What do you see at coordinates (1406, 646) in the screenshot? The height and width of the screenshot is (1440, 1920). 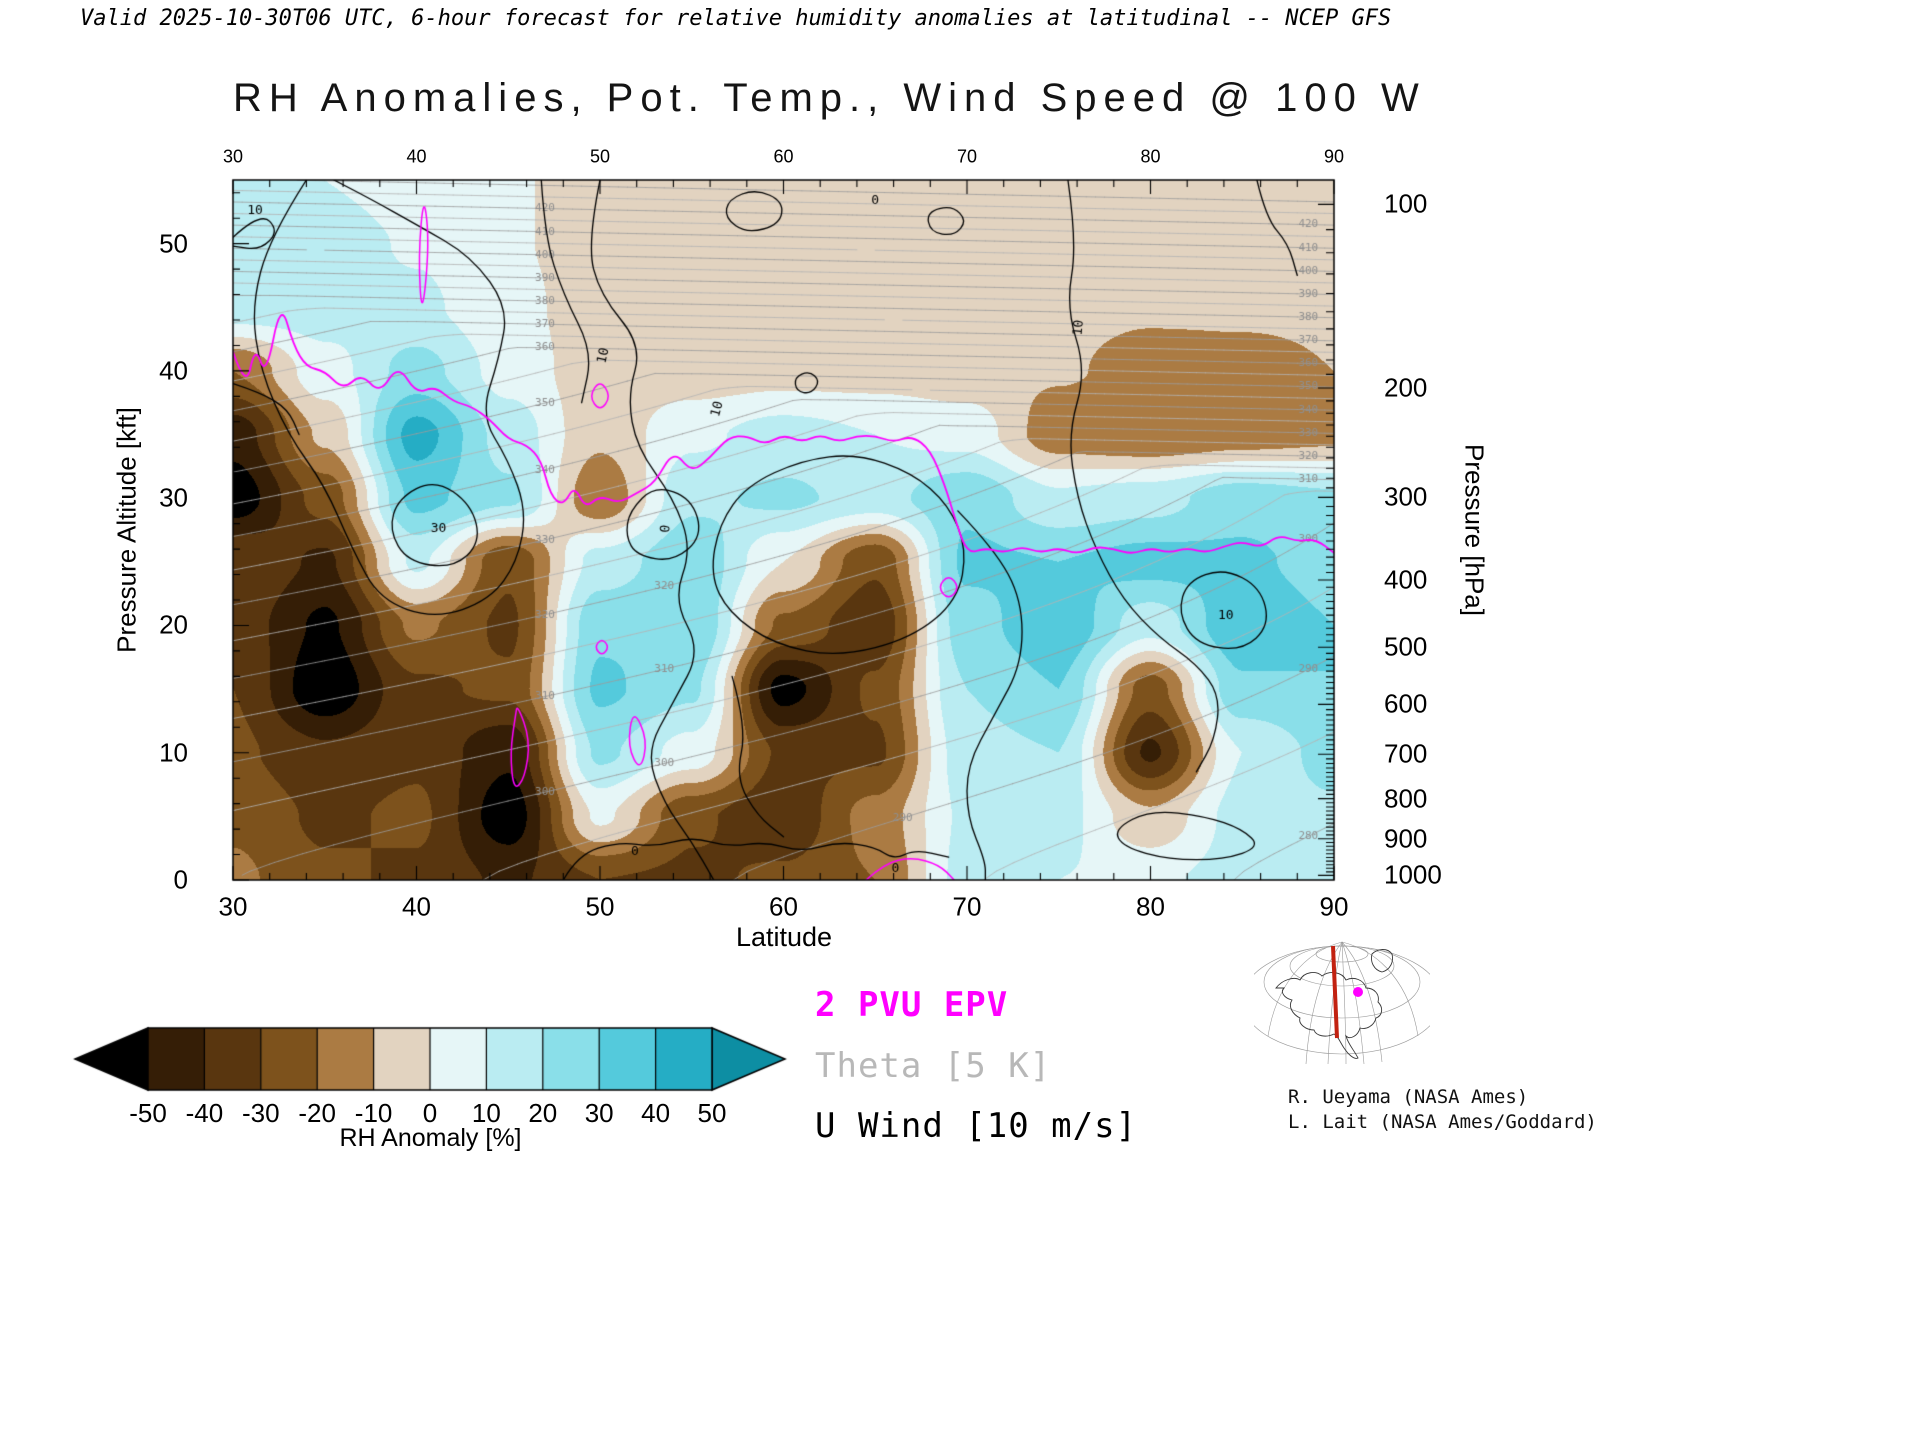 I see `y-right-tick-label: 500` at bounding box center [1406, 646].